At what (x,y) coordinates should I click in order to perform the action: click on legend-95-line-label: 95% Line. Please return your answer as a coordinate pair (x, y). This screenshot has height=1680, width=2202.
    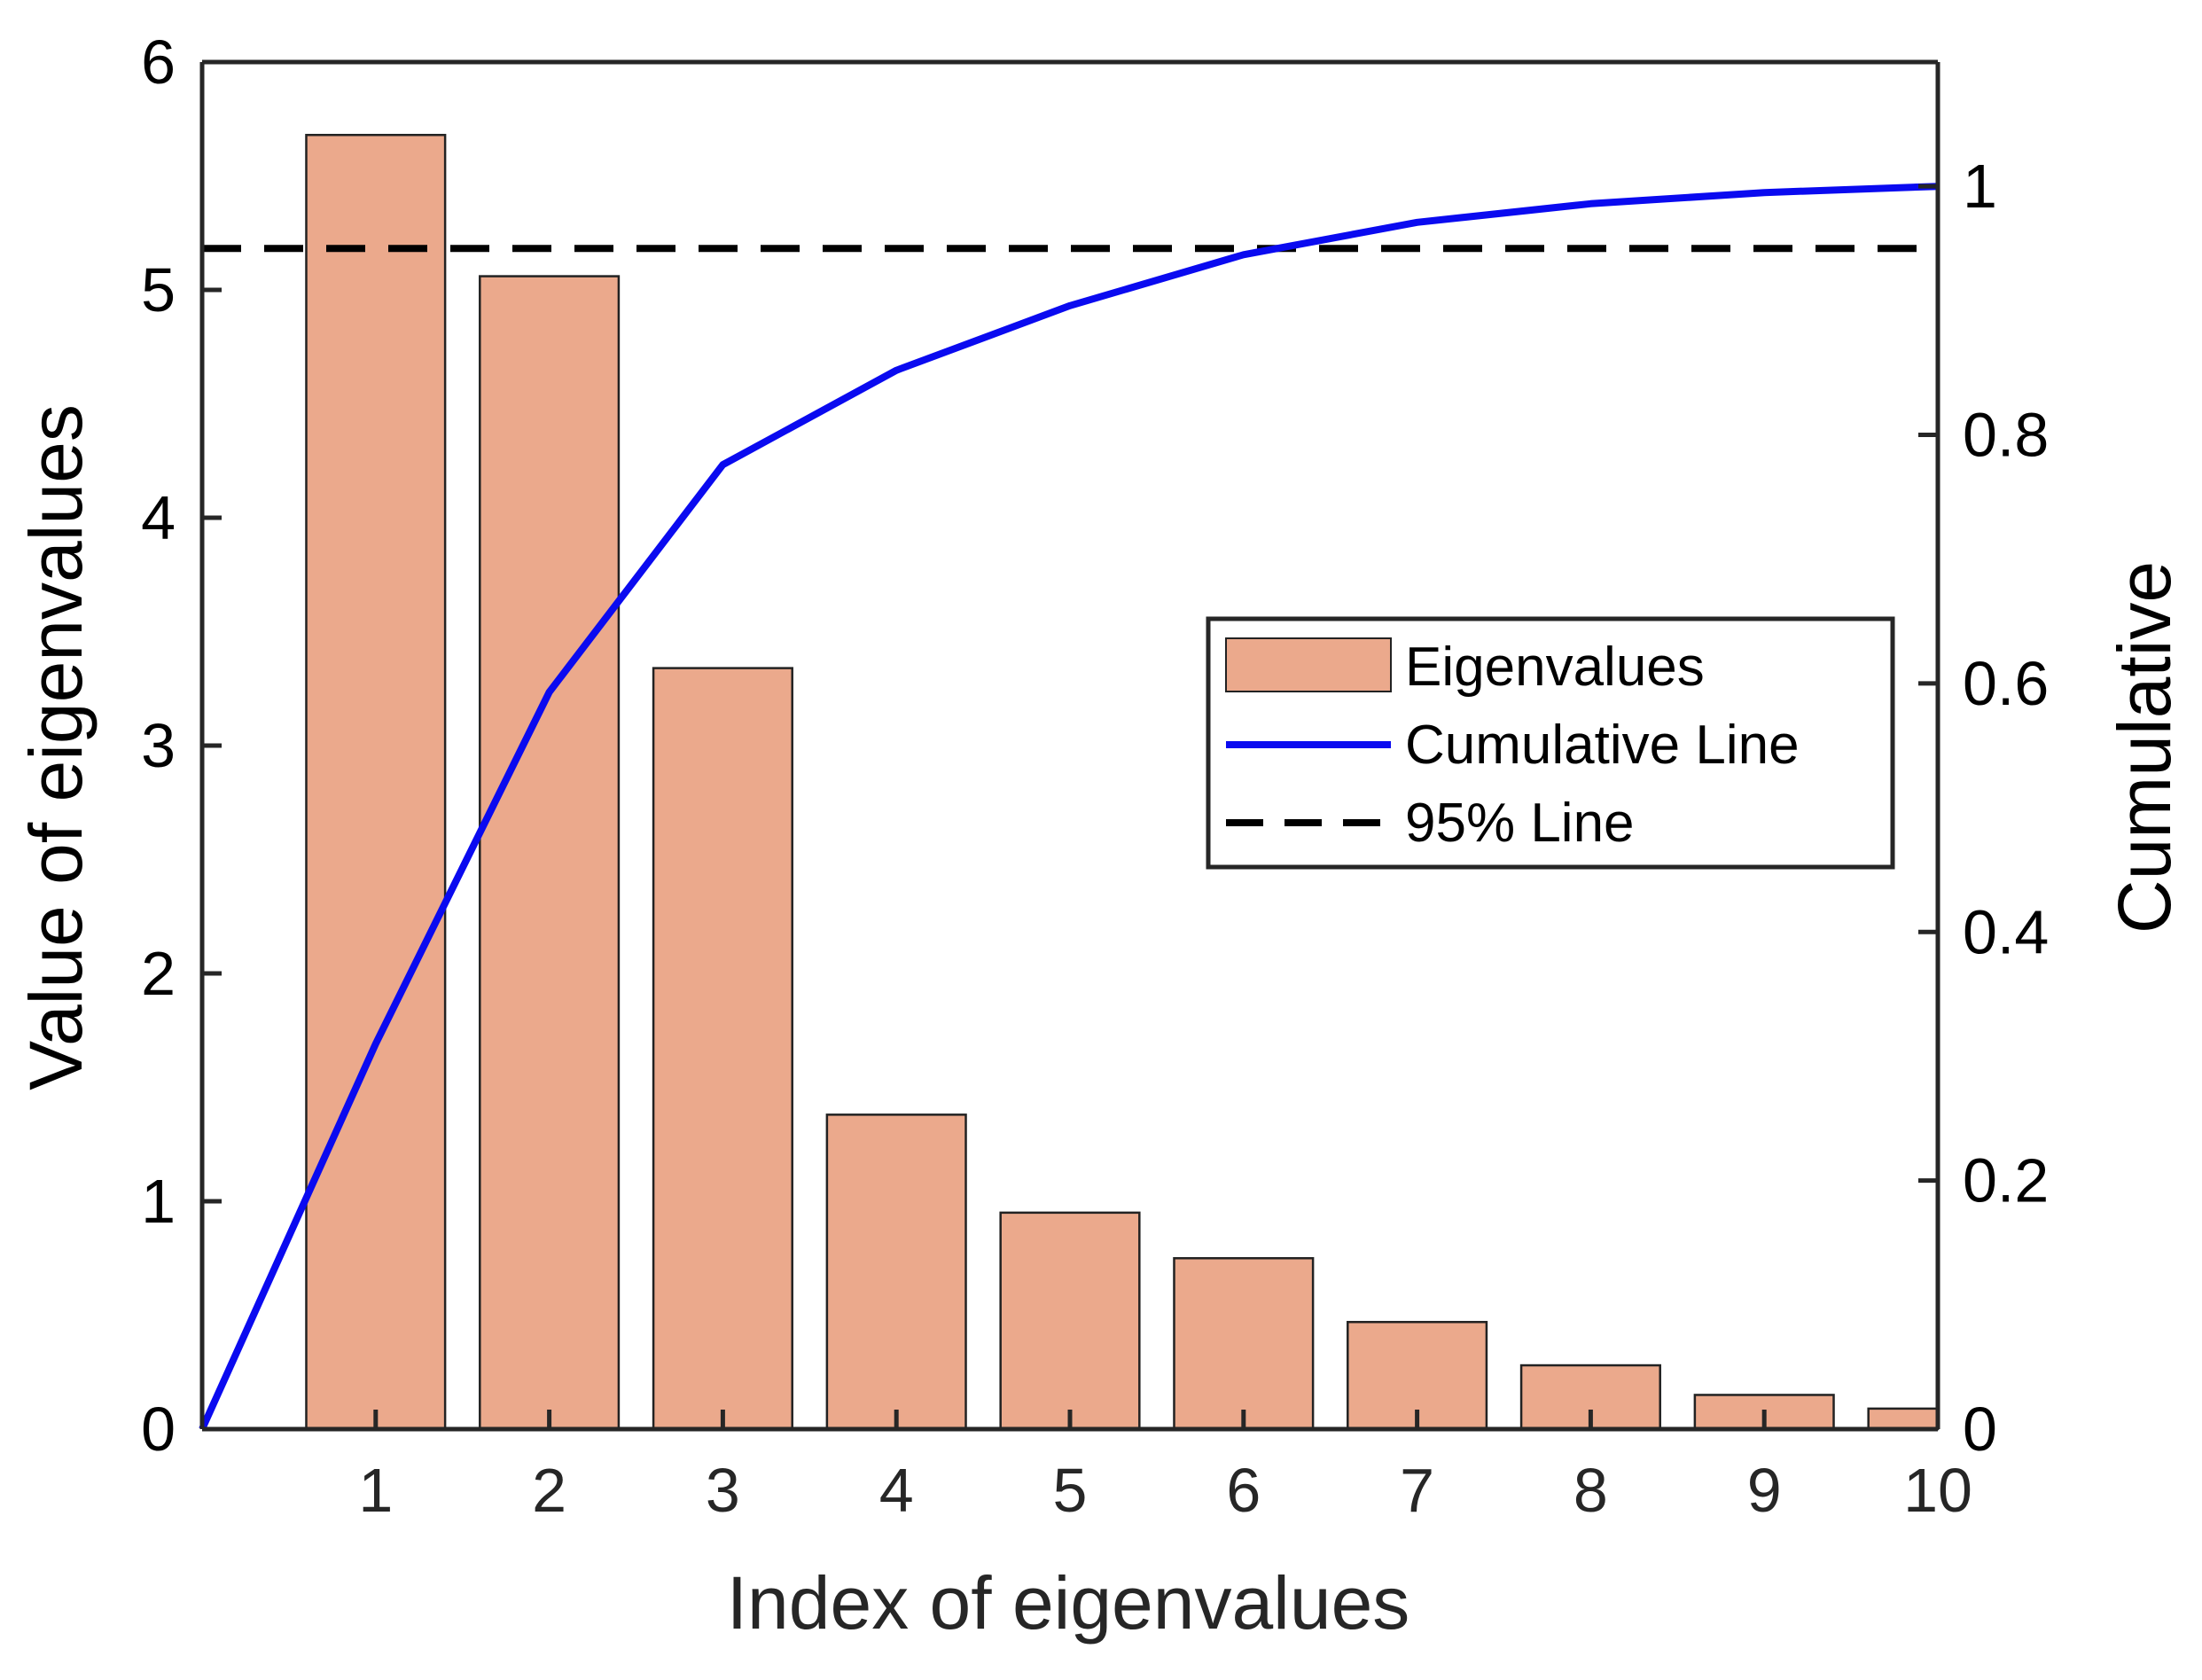
    Looking at the image, I should click on (1520, 823).